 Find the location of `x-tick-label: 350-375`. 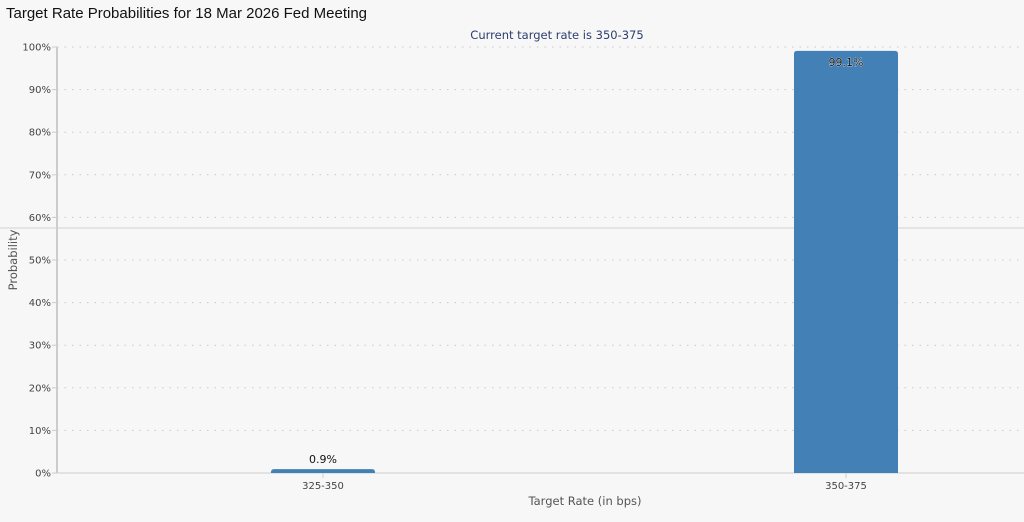

x-tick-label: 350-375 is located at coordinates (846, 486).